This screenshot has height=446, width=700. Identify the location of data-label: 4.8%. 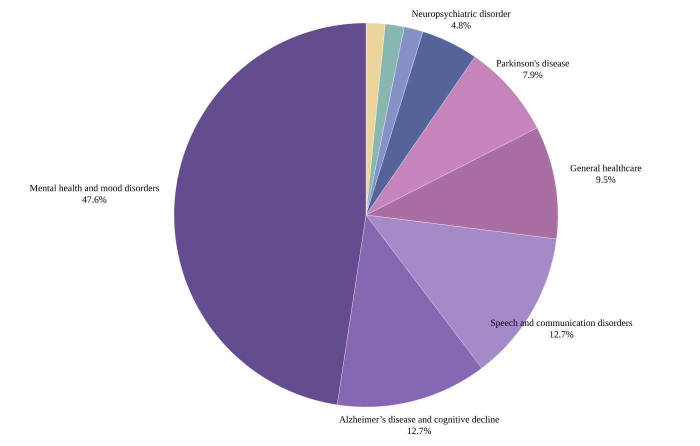
(461, 25).